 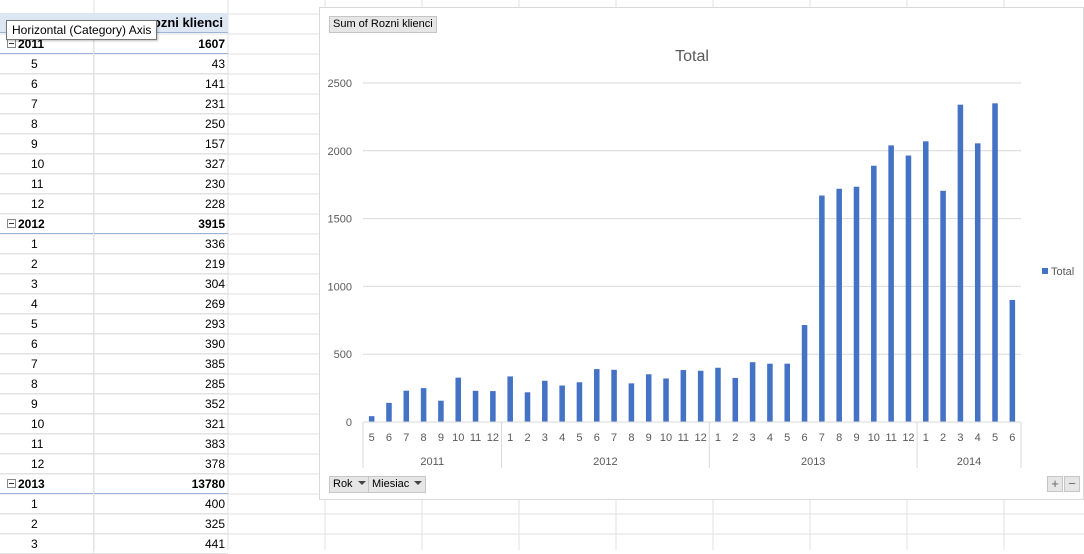 I want to click on row-label-cell: 2012, so click(x=47, y=224).